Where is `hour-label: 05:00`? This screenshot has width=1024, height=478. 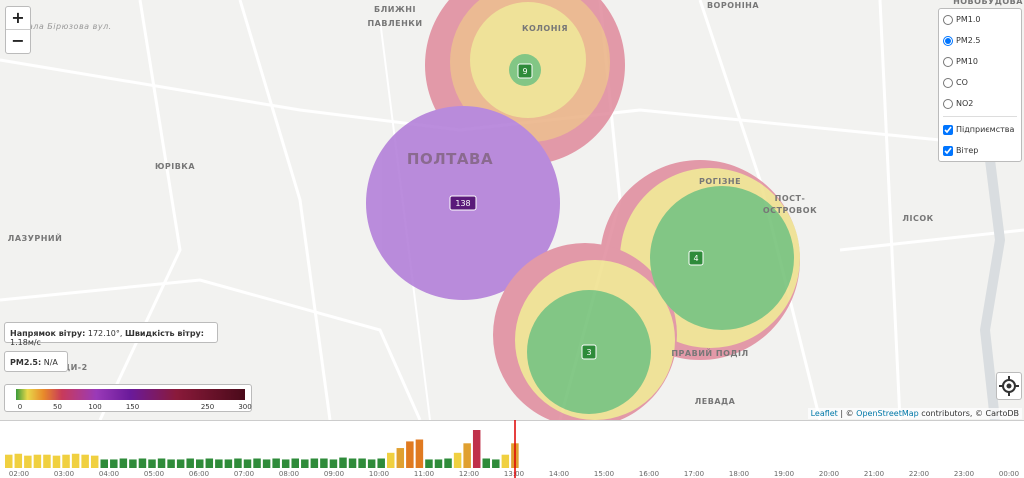 hour-label: 05:00 is located at coordinates (154, 474).